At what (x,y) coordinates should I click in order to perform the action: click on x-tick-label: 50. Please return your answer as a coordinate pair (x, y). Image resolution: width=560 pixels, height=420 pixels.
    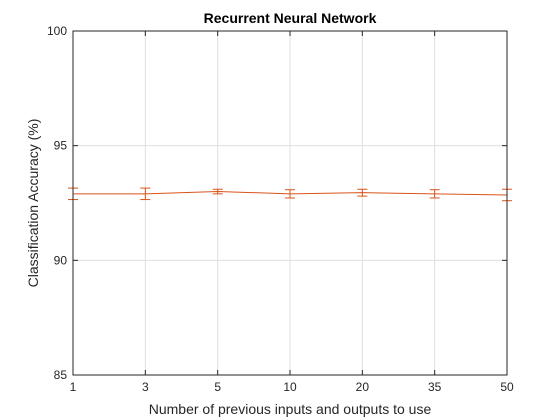
    Looking at the image, I should click on (507, 387).